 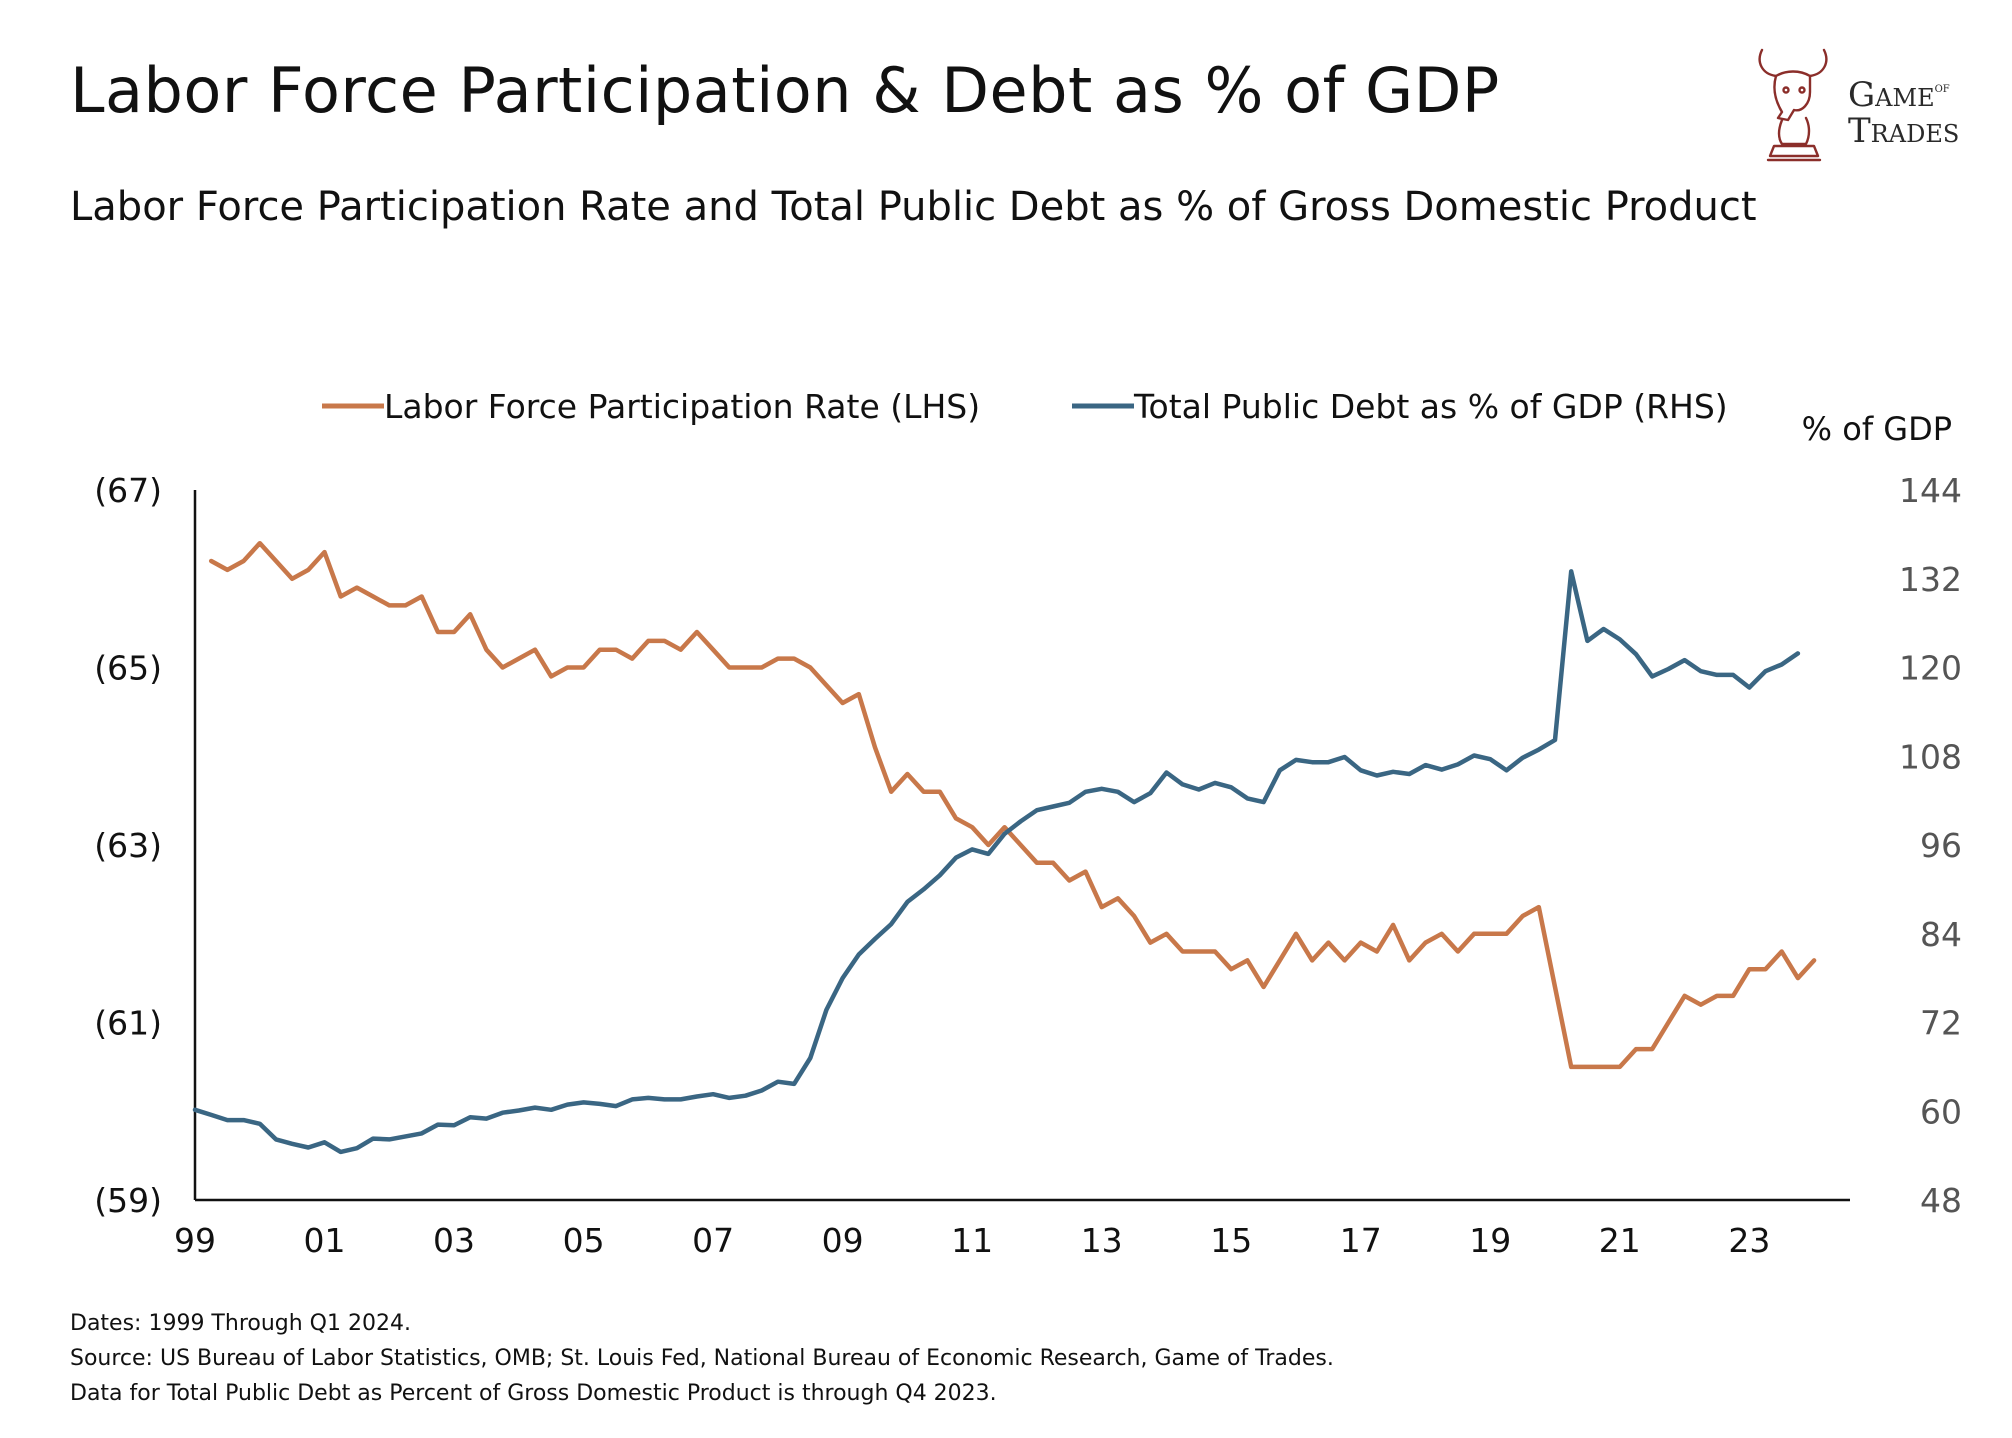 What do you see at coordinates (972, 1240) in the screenshot?
I see `x-tick-label: 11` at bounding box center [972, 1240].